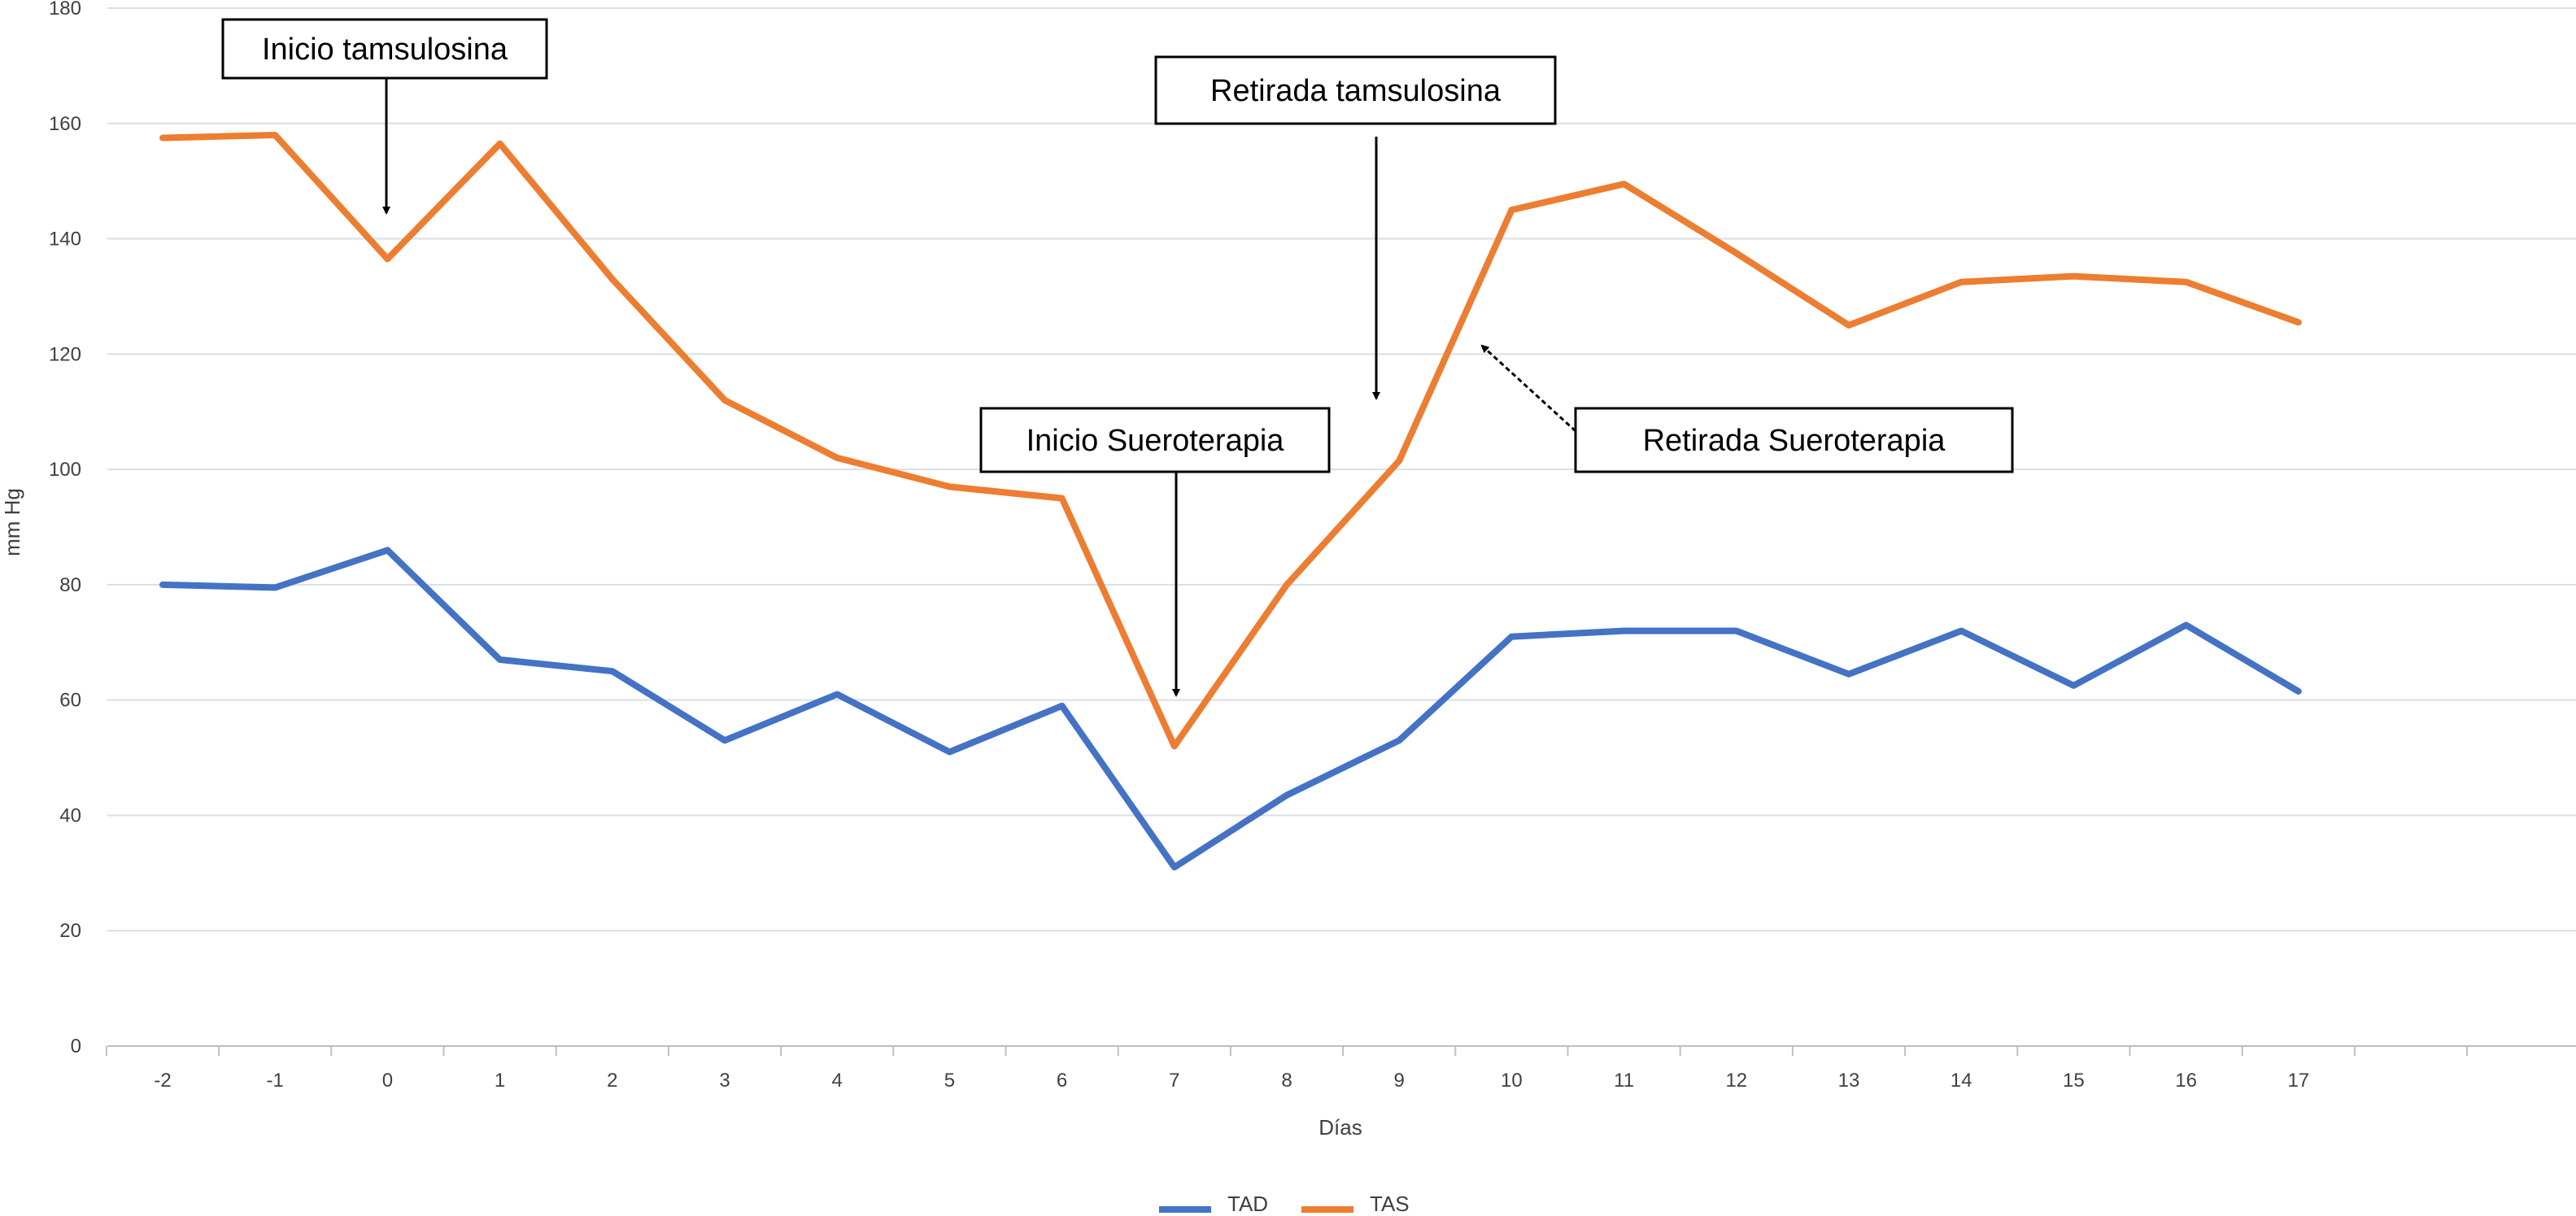 The height and width of the screenshot is (1216, 2576). I want to click on x-tick-label: 7, so click(1174, 1081).